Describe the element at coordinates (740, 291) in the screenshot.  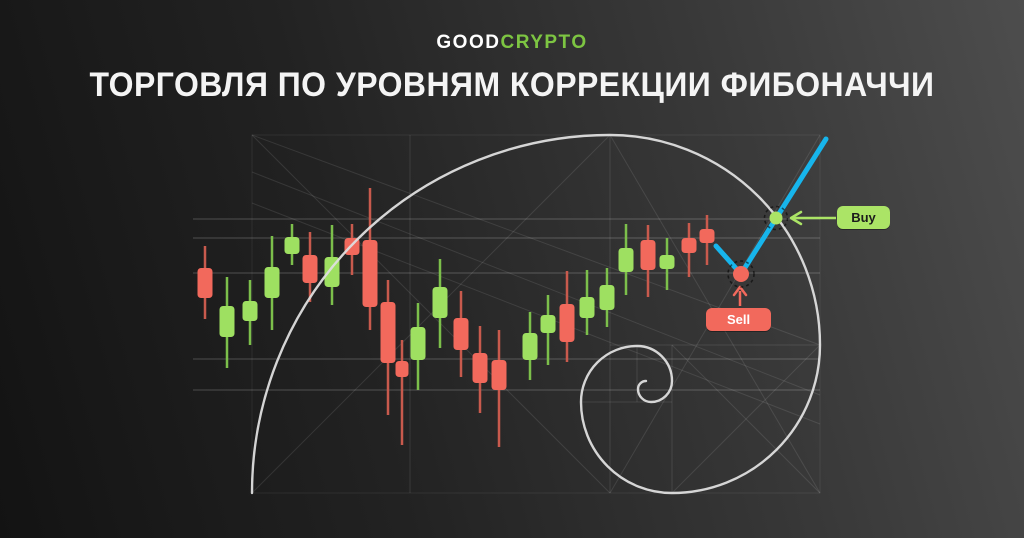
I see `sell-arrowhead-icon` at that location.